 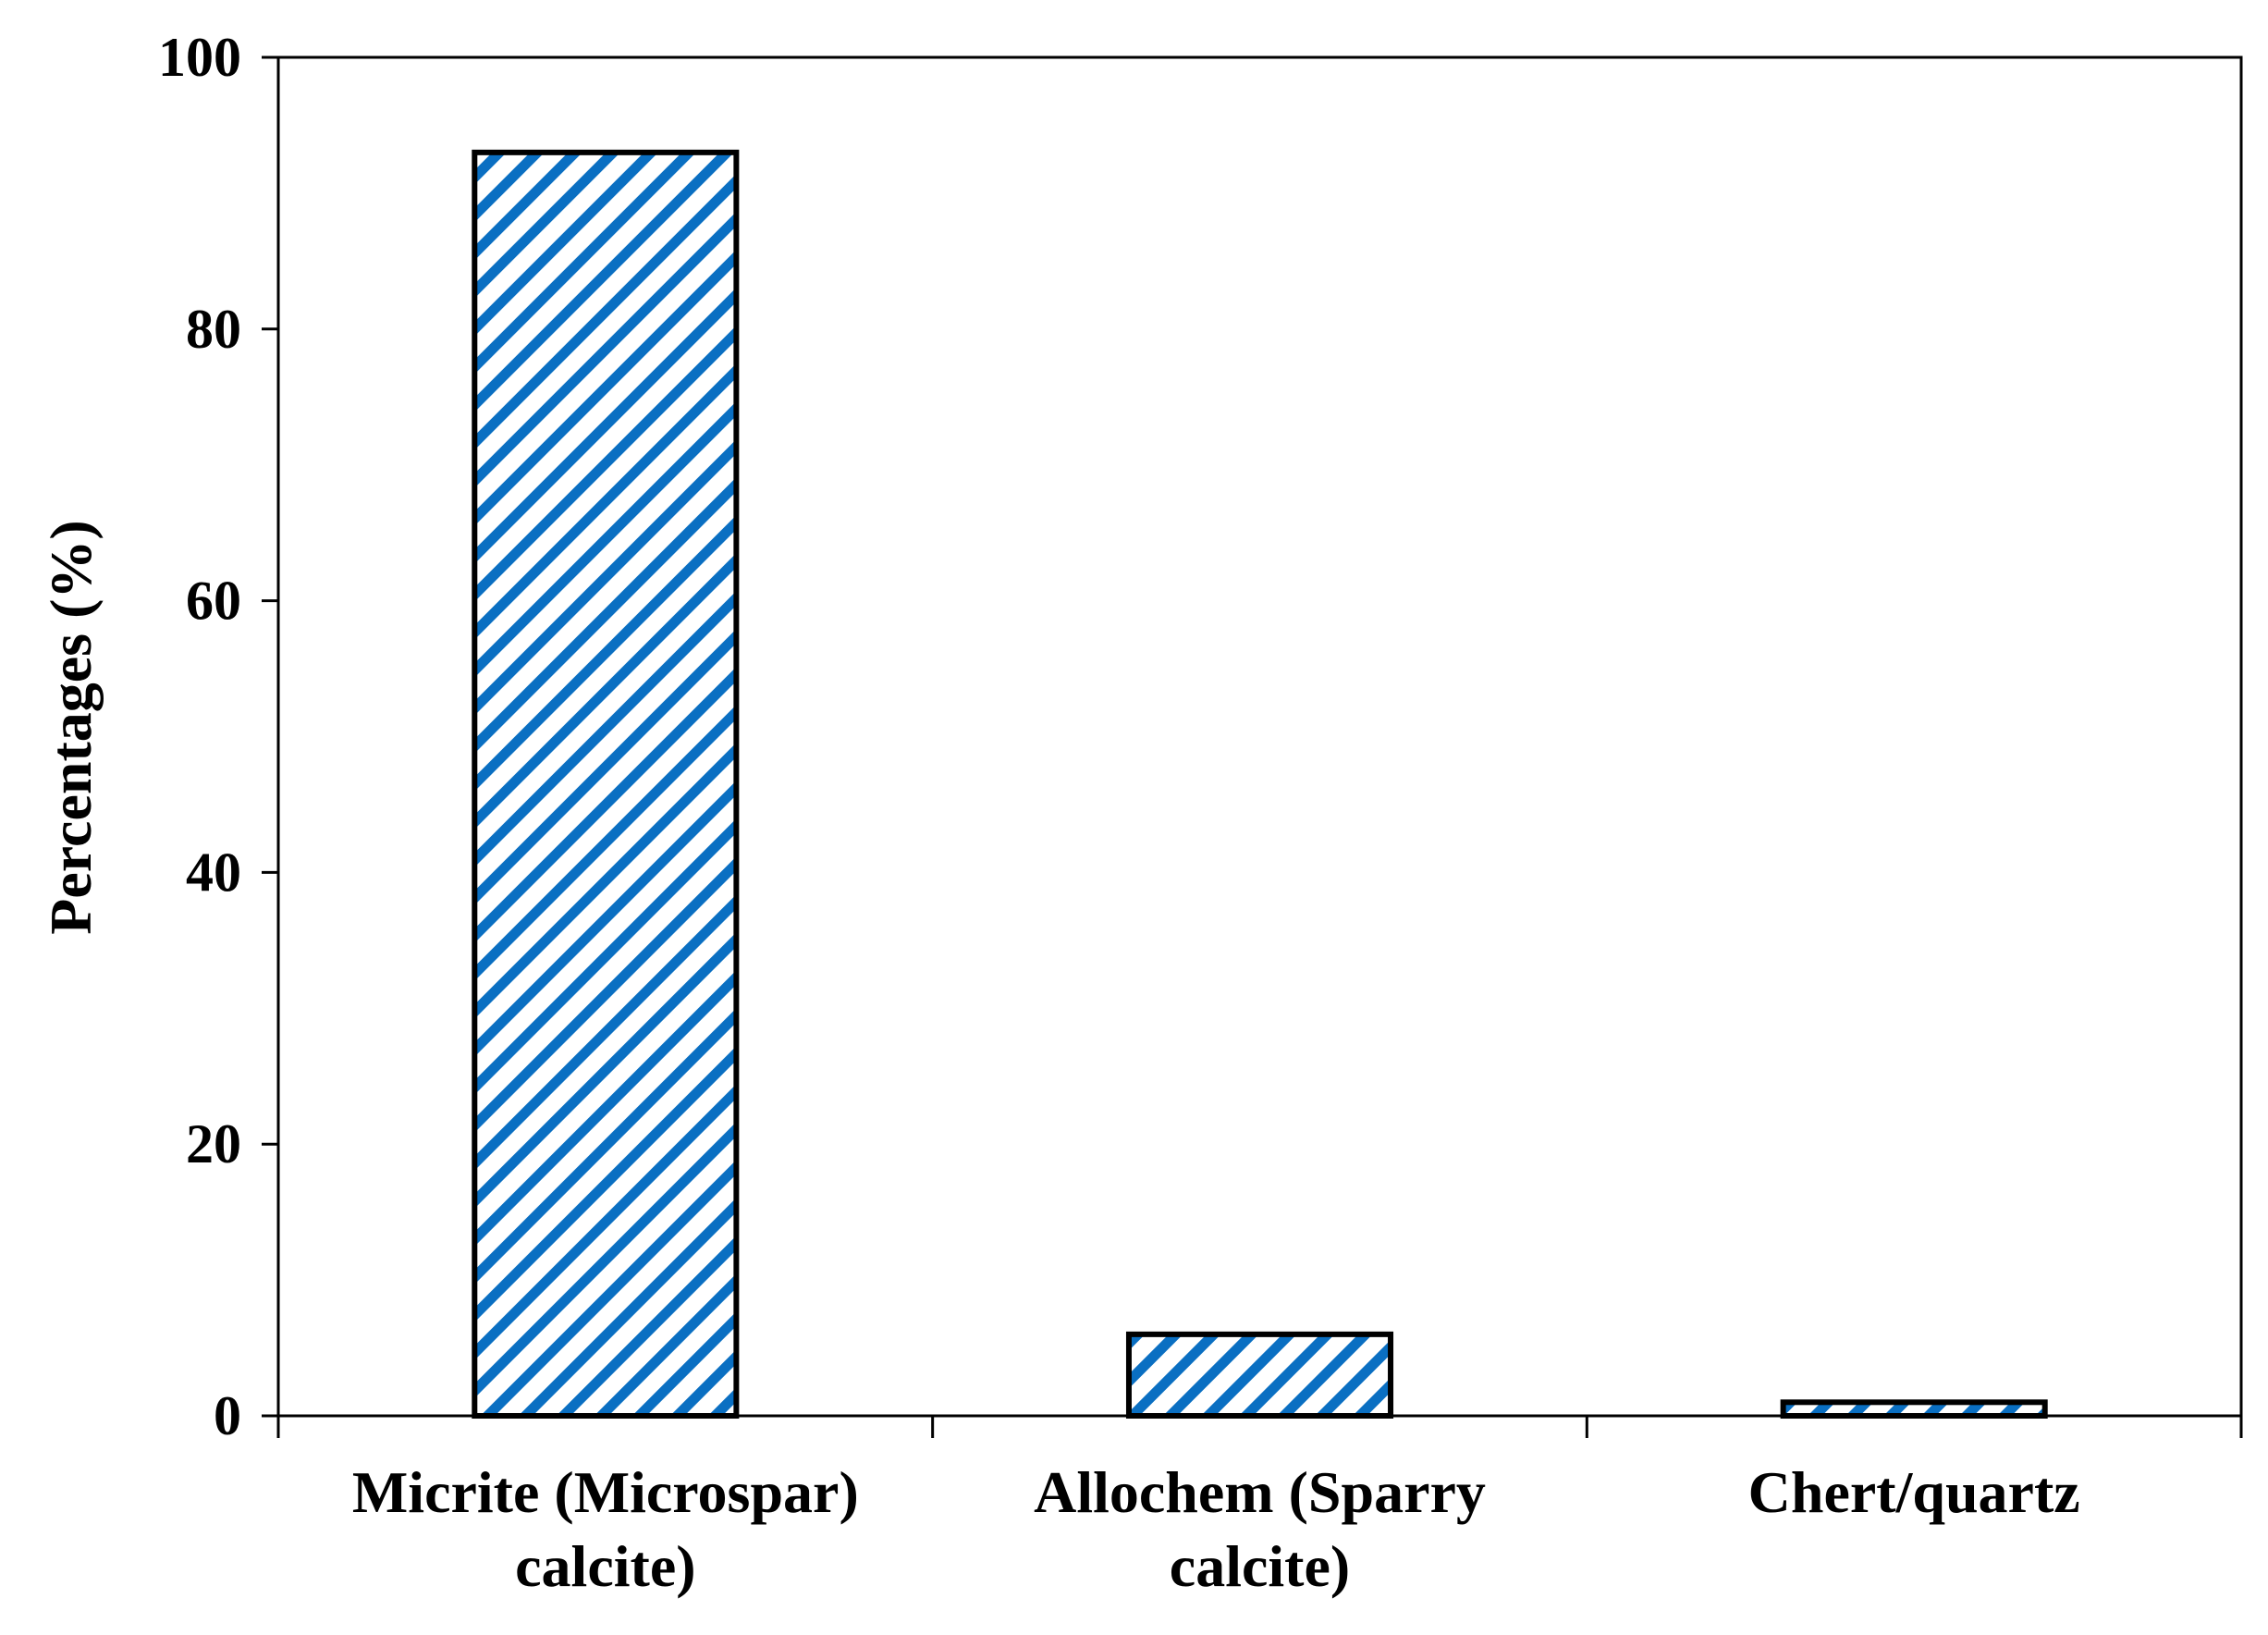 What do you see at coordinates (213, 1143) in the screenshot?
I see `y-tick-label: 20` at bounding box center [213, 1143].